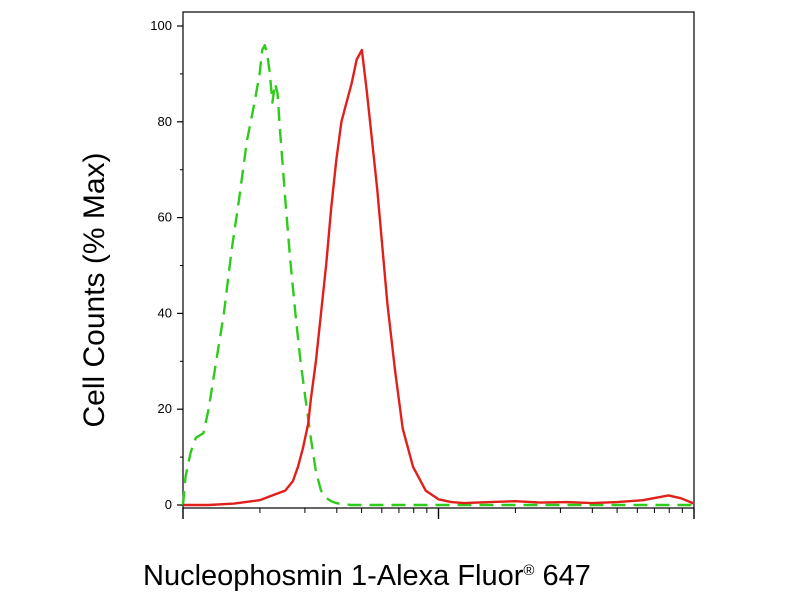 Image resolution: width=800 pixels, height=600 pixels. I want to click on y-tick-label: 80, so click(165, 121).